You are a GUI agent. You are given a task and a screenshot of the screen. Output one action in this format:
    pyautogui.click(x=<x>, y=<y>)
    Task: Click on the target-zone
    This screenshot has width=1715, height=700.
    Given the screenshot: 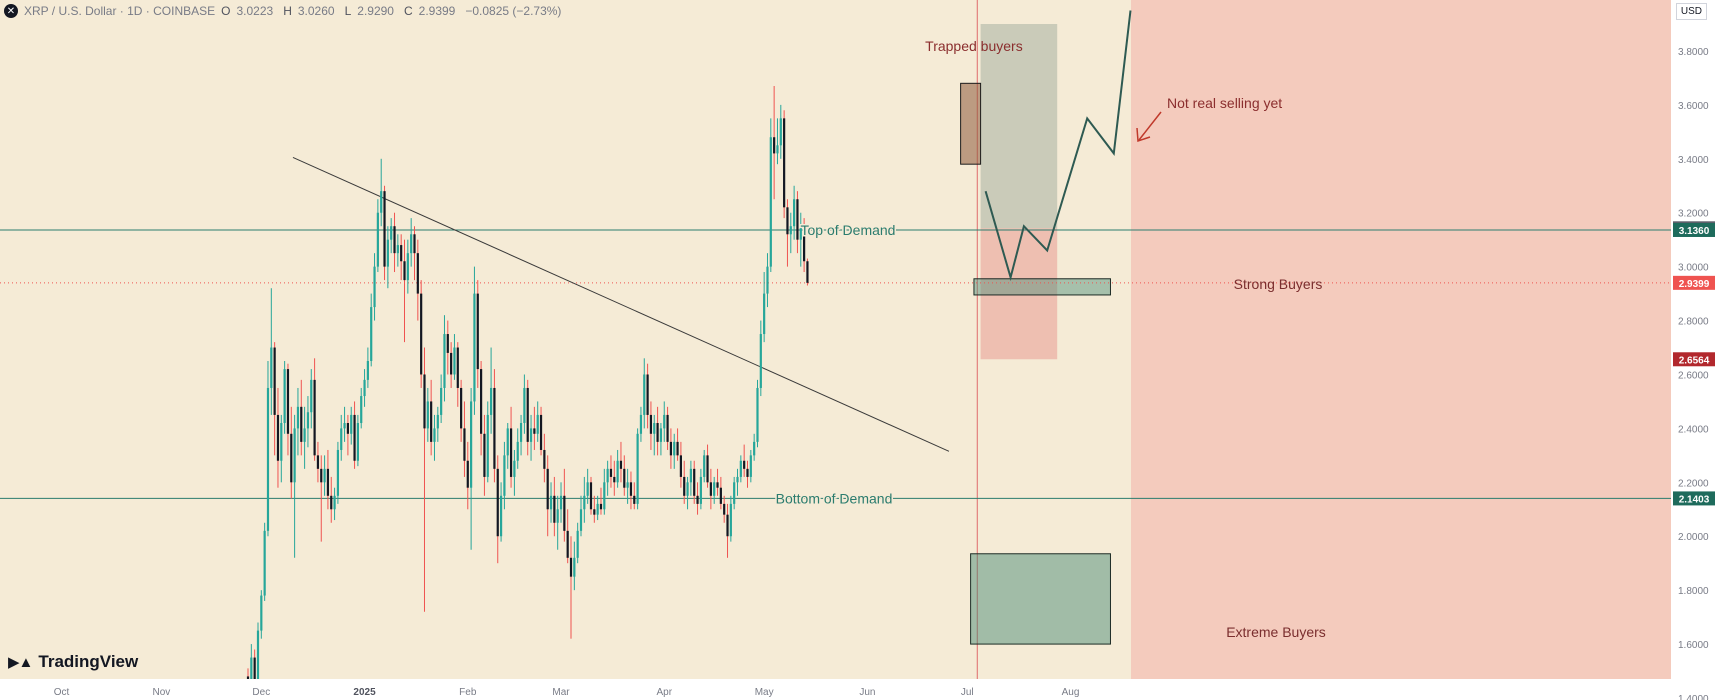 What is the action you would take?
    pyautogui.click(x=1019, y=126)
    